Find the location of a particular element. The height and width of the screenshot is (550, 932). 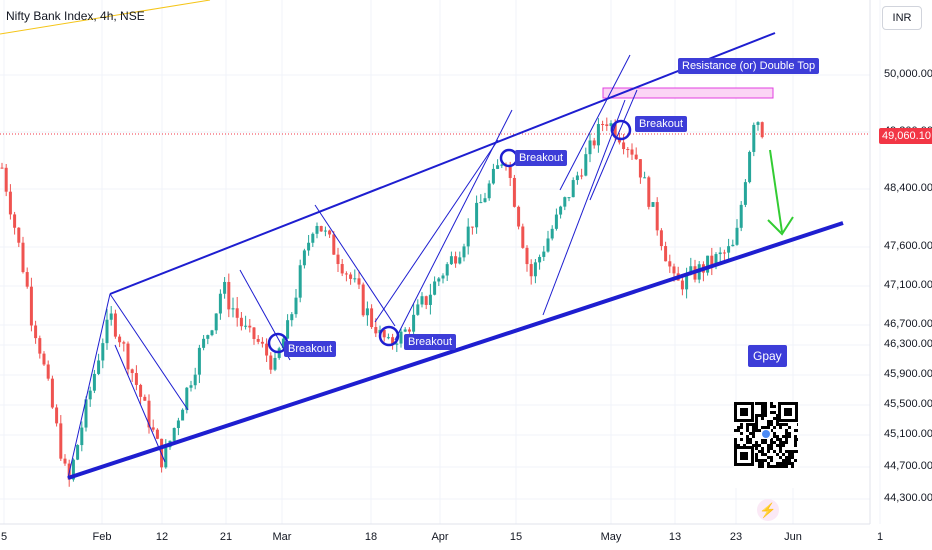

breakdown-line is located at coordinates (613, 145).